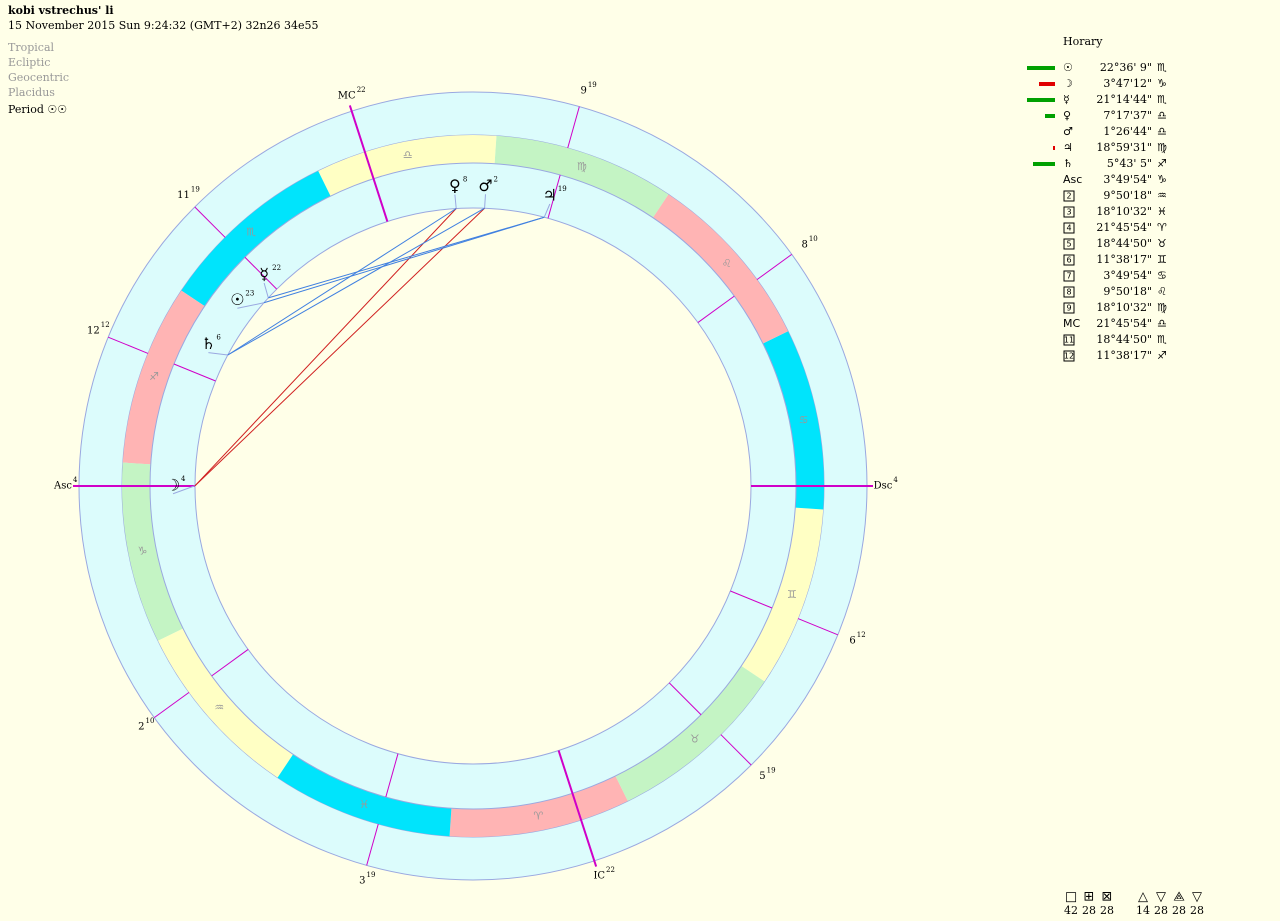 The image size is (1280, 921). Describe the element at coordinates (1068, 292) in the screenshot. I see `row-symbol: 8` at that location.